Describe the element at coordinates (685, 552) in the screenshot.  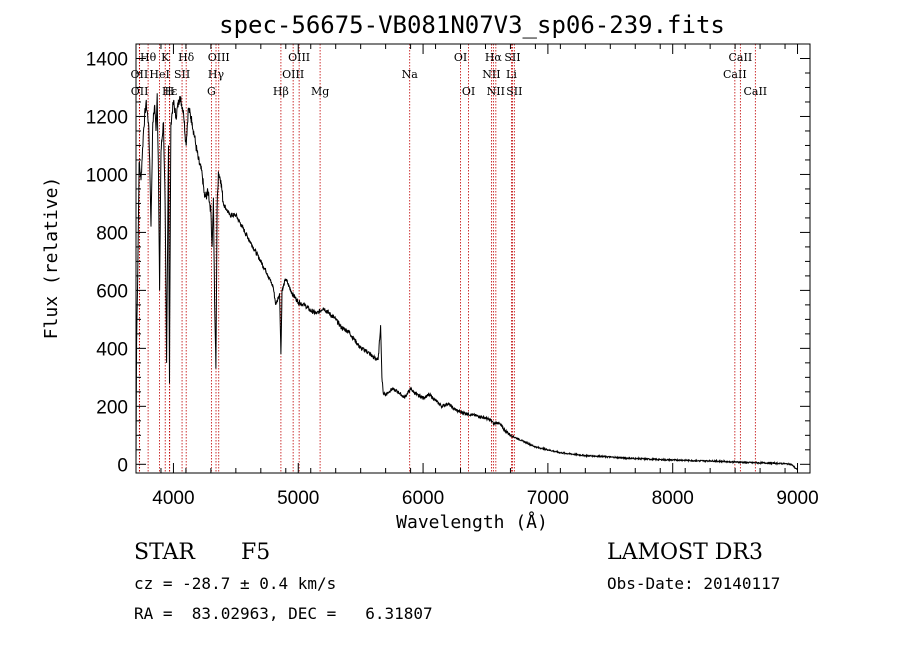
I see `survey-label: LAMOST DR3` at that location.